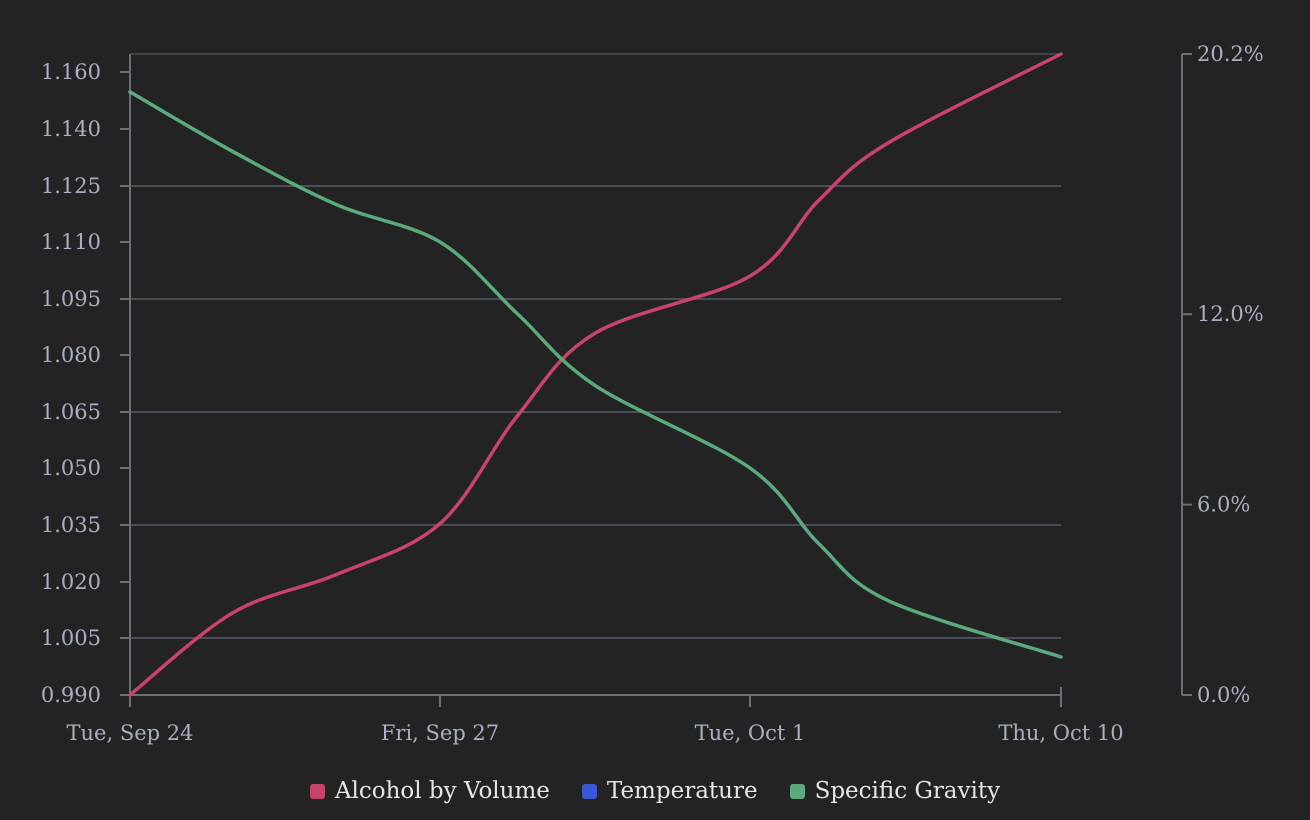 This screenshot has height=820, width=1310. What do you see at coordinates (71, 242) in the screenshot?
I see `left-tick-label: 1.110` at bounding box center [71, 242].